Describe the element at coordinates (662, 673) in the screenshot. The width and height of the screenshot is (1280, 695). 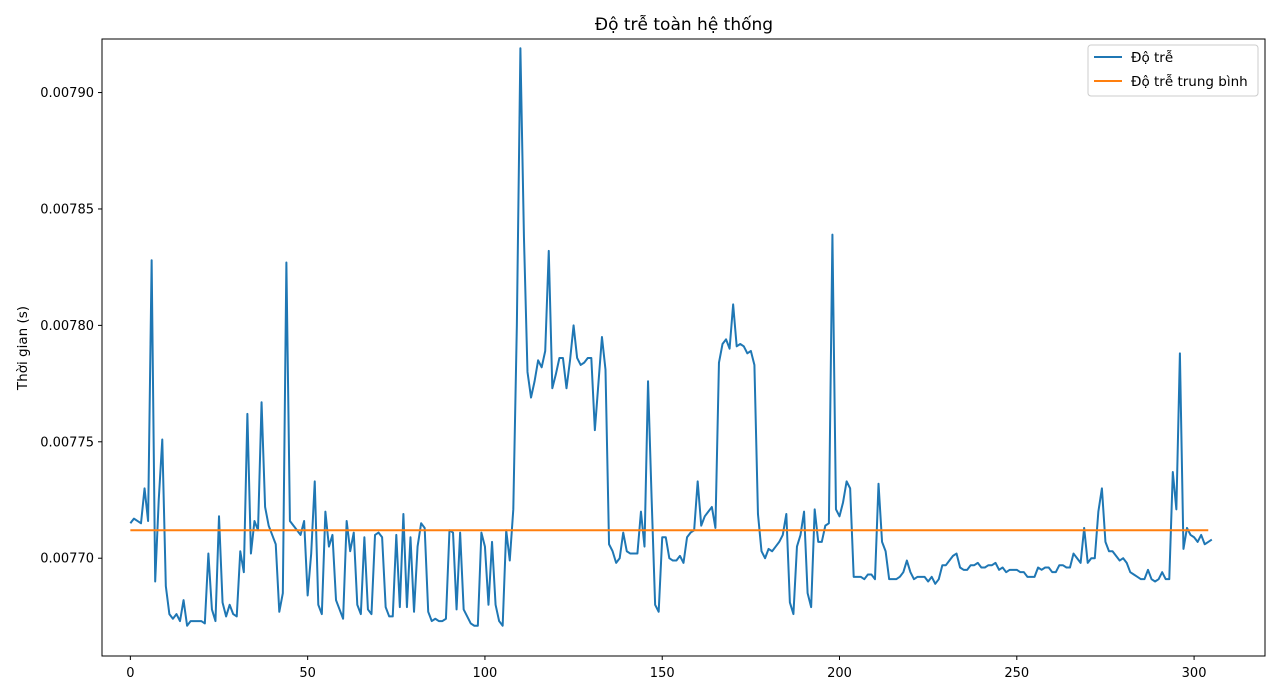
I see `x-tick-label: 150` at that location.